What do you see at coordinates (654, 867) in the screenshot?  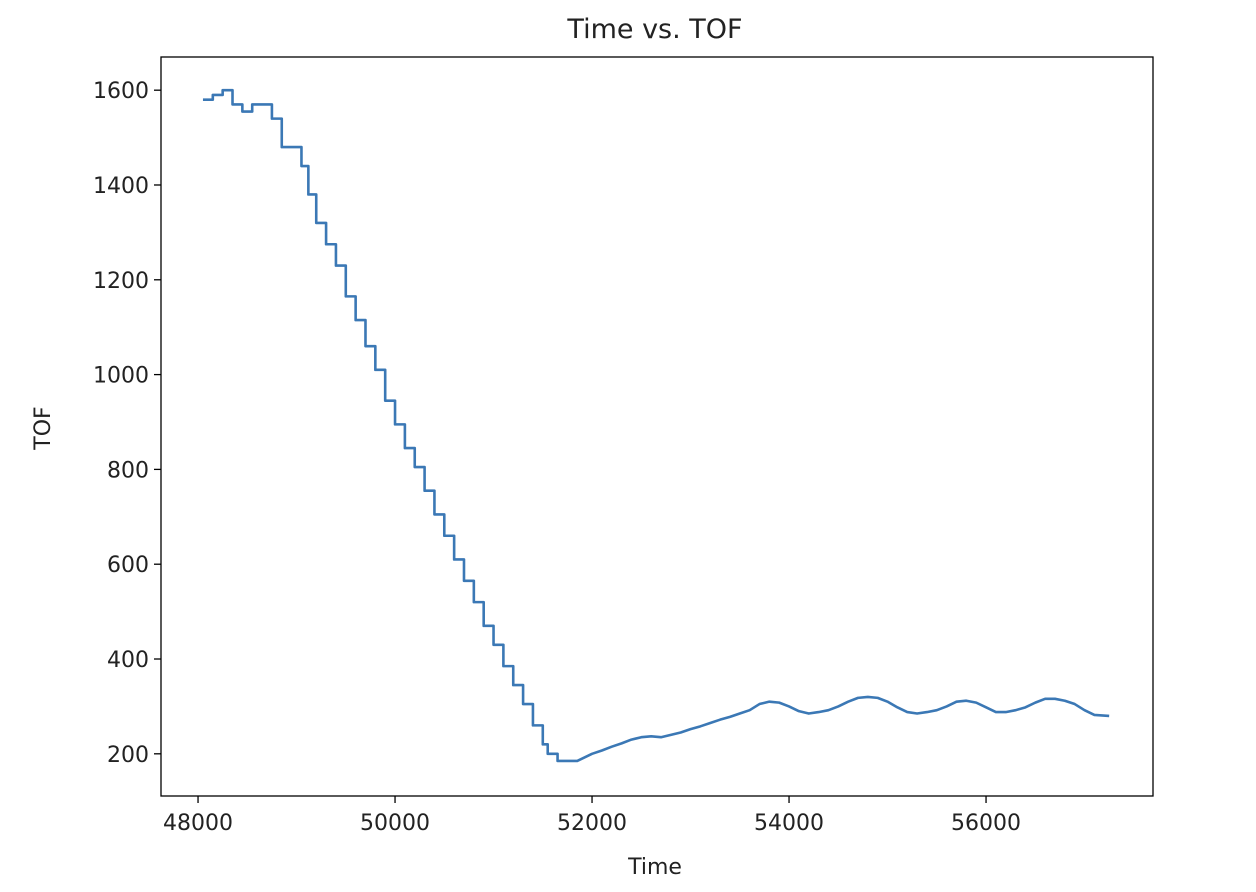 I see `x-axis-label: Time` at bounding box center [654, 867].